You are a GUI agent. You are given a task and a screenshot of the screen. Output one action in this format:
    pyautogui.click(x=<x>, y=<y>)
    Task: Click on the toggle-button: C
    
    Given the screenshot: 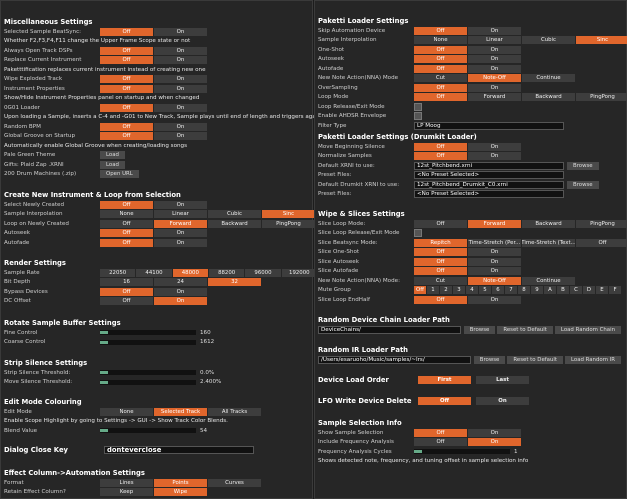 What is the action you would take?
    pyautogui.click(x=576, y=290)
    